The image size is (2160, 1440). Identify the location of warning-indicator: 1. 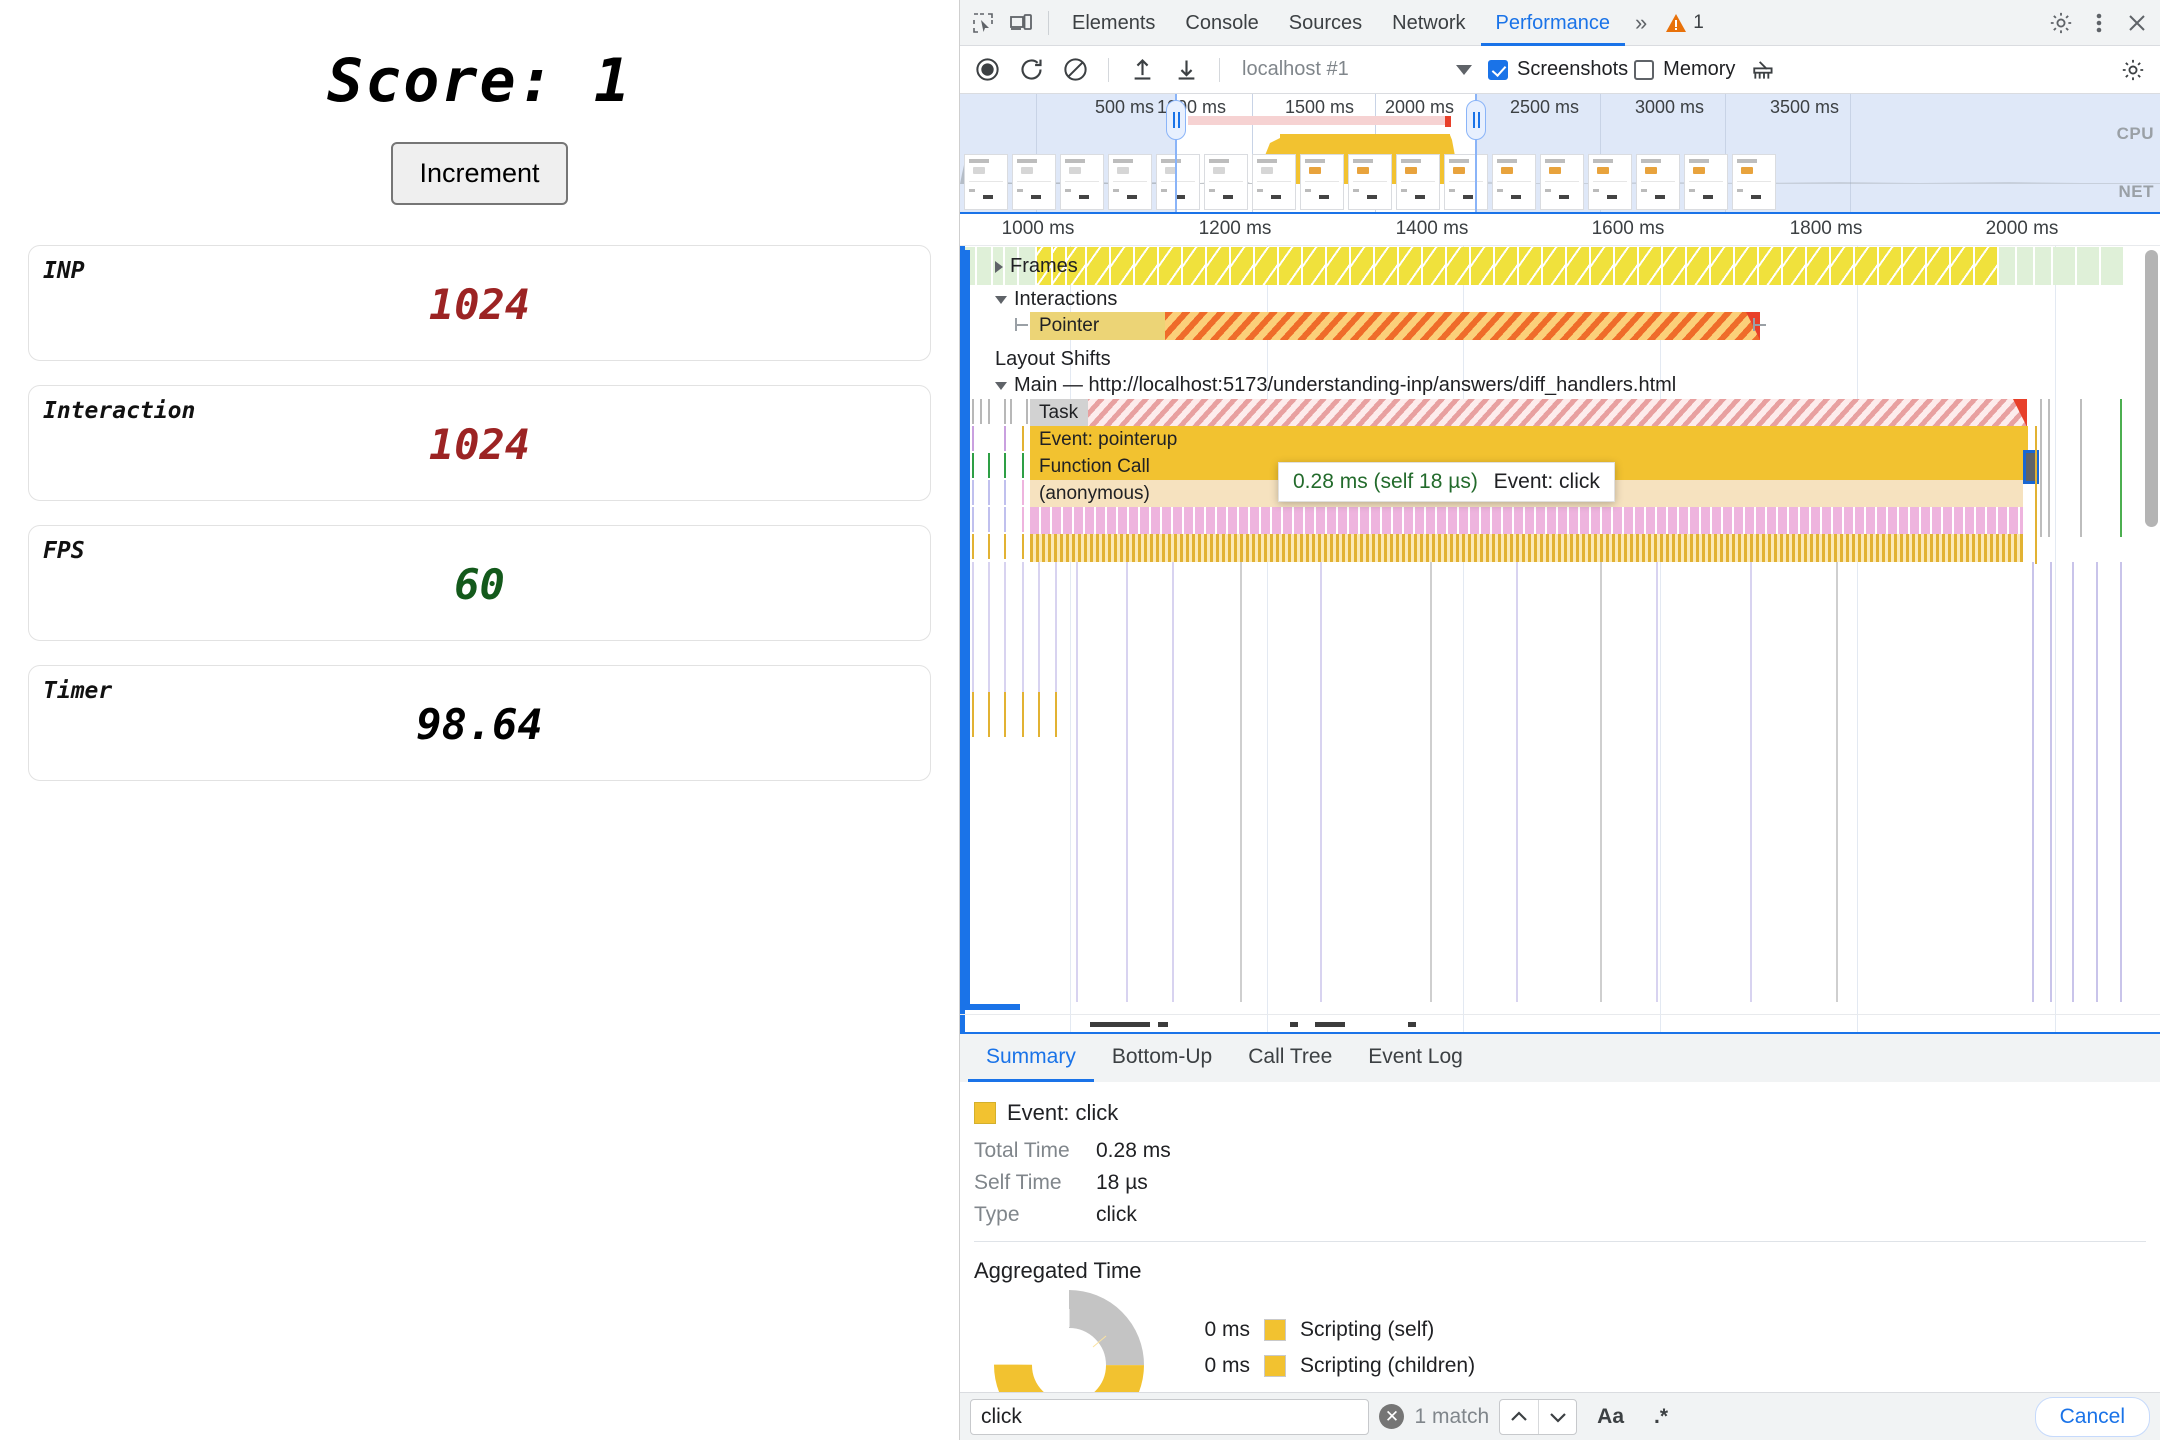
(1684, 23).